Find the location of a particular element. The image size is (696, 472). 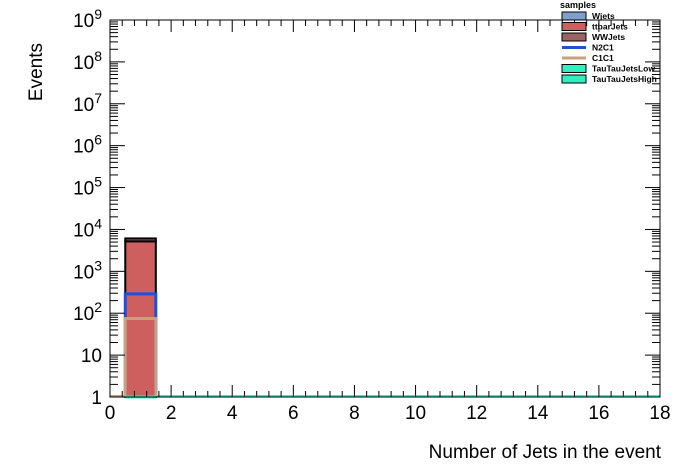

y-tick-label: 10³ is located at coordinates (87, 270).